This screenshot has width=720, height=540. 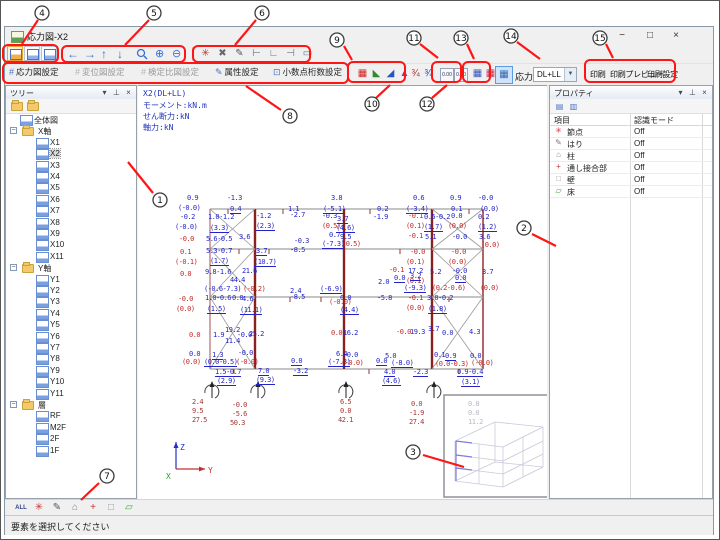 What do you see at coordinates (57, 507) in the screenshot?
I see `selectbar-beam-select-icon: ✎` at bounding box center [57, 507].